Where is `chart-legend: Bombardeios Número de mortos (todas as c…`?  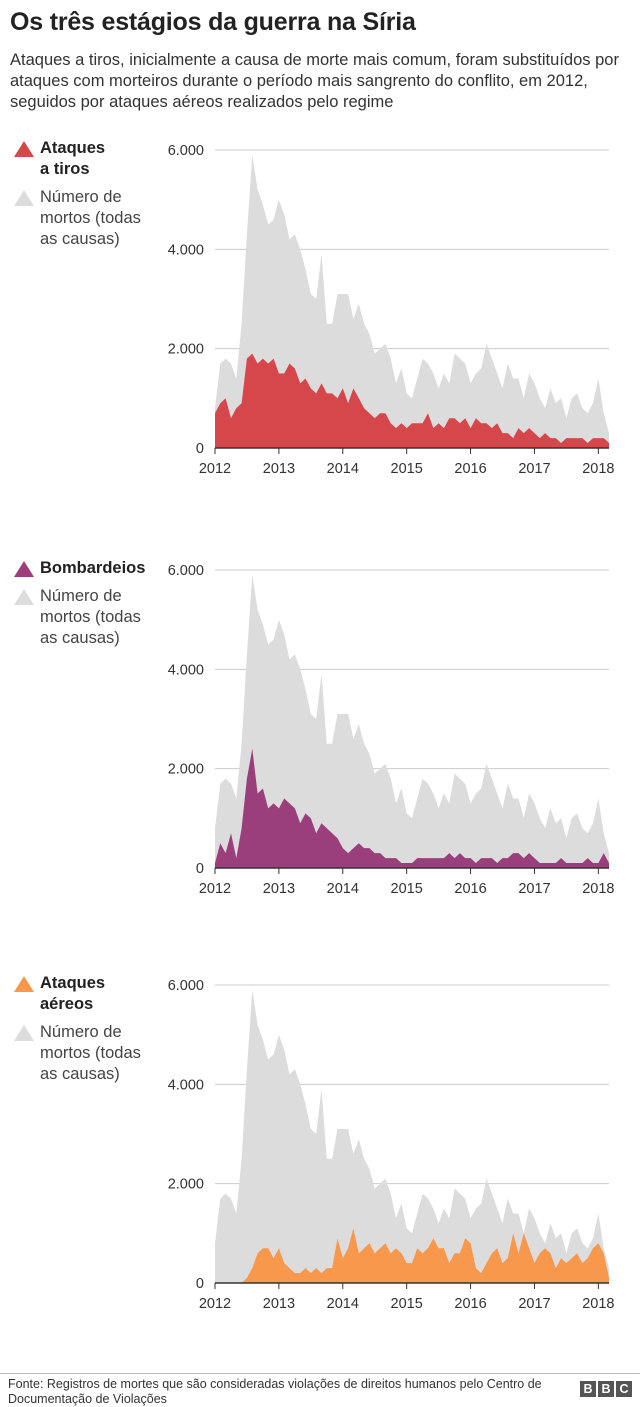 chart-legend: Bombardeios Número de mortos (todas as c… is located at coordinates (84, 607).